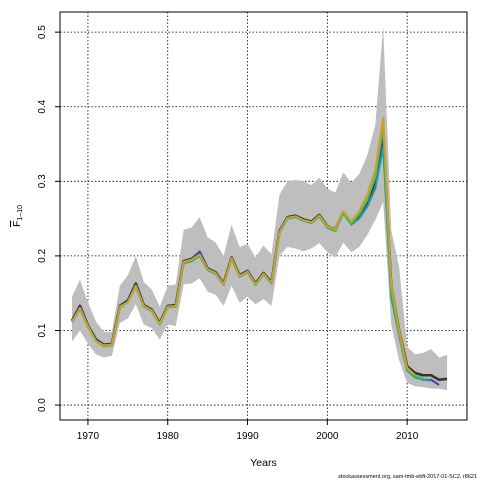 Image resolution: width=480 pixels, height=480 pixels. I want to click on y-axis-title-subscript: 1–10, so click(20, 213).